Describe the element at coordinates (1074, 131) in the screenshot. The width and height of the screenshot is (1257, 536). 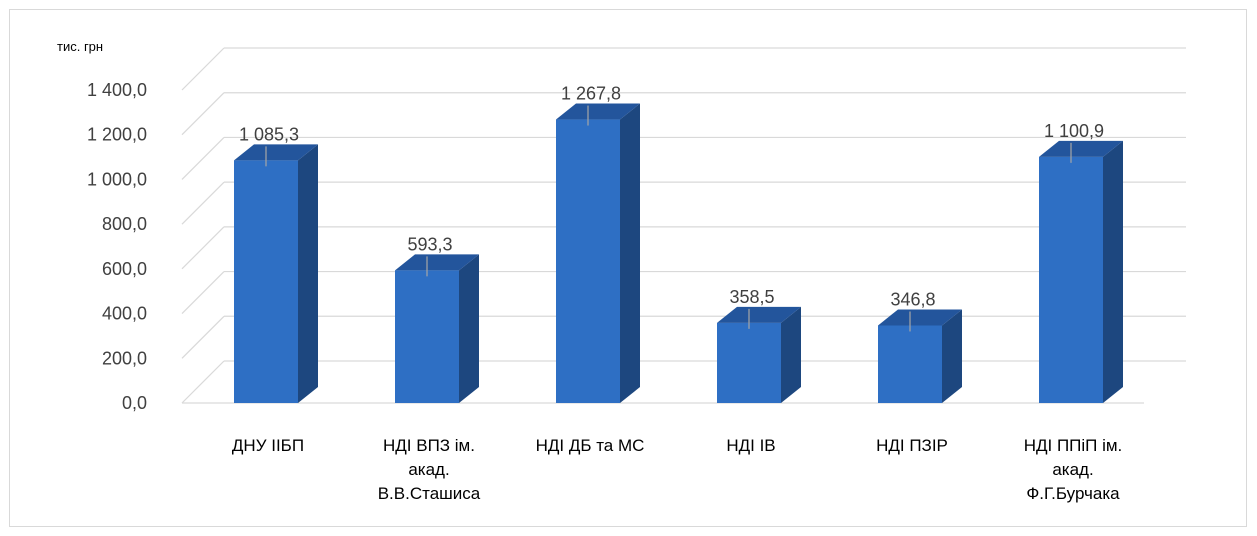
I see `data-label: 1 100,9` at that location.